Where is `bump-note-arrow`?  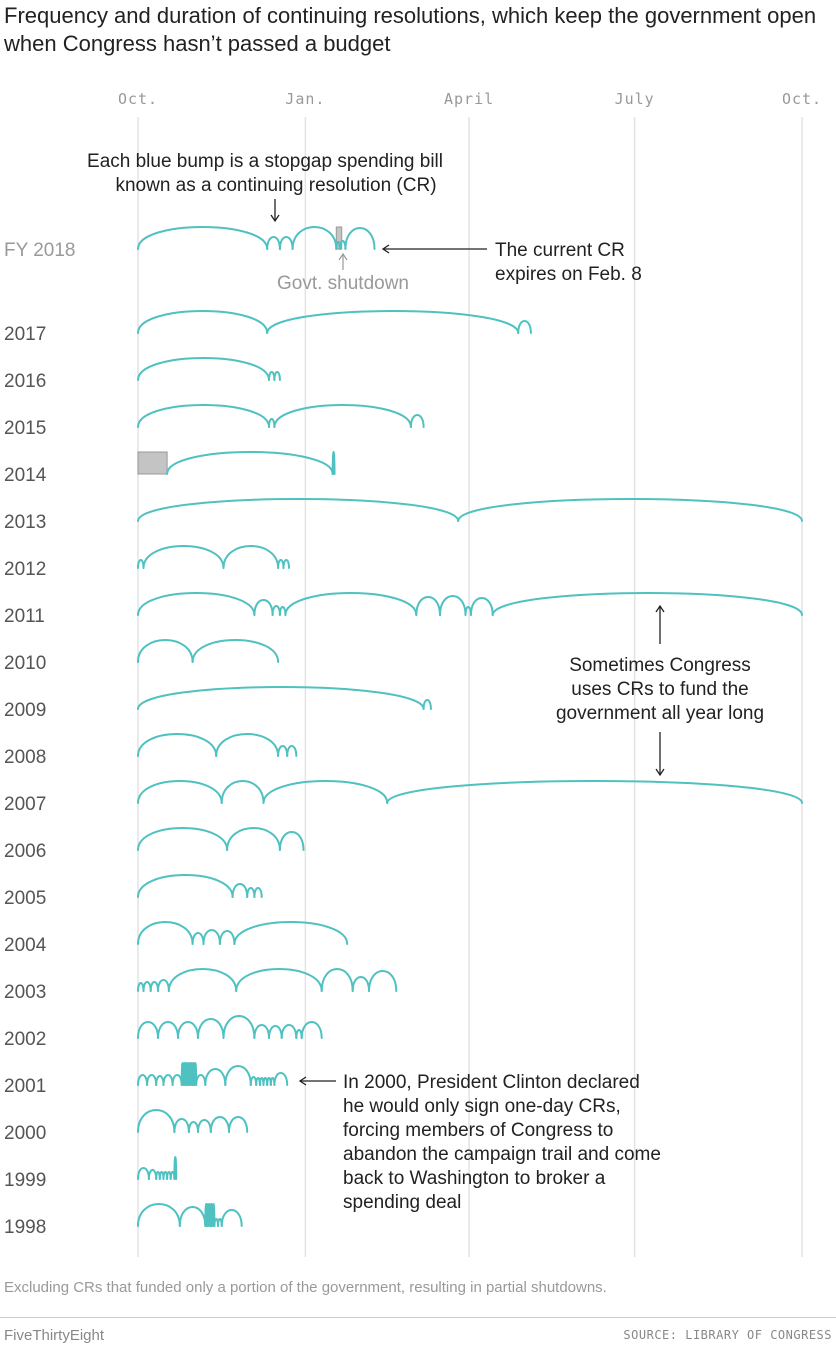 bump-note-arrow is located at coordinates (275, 211).